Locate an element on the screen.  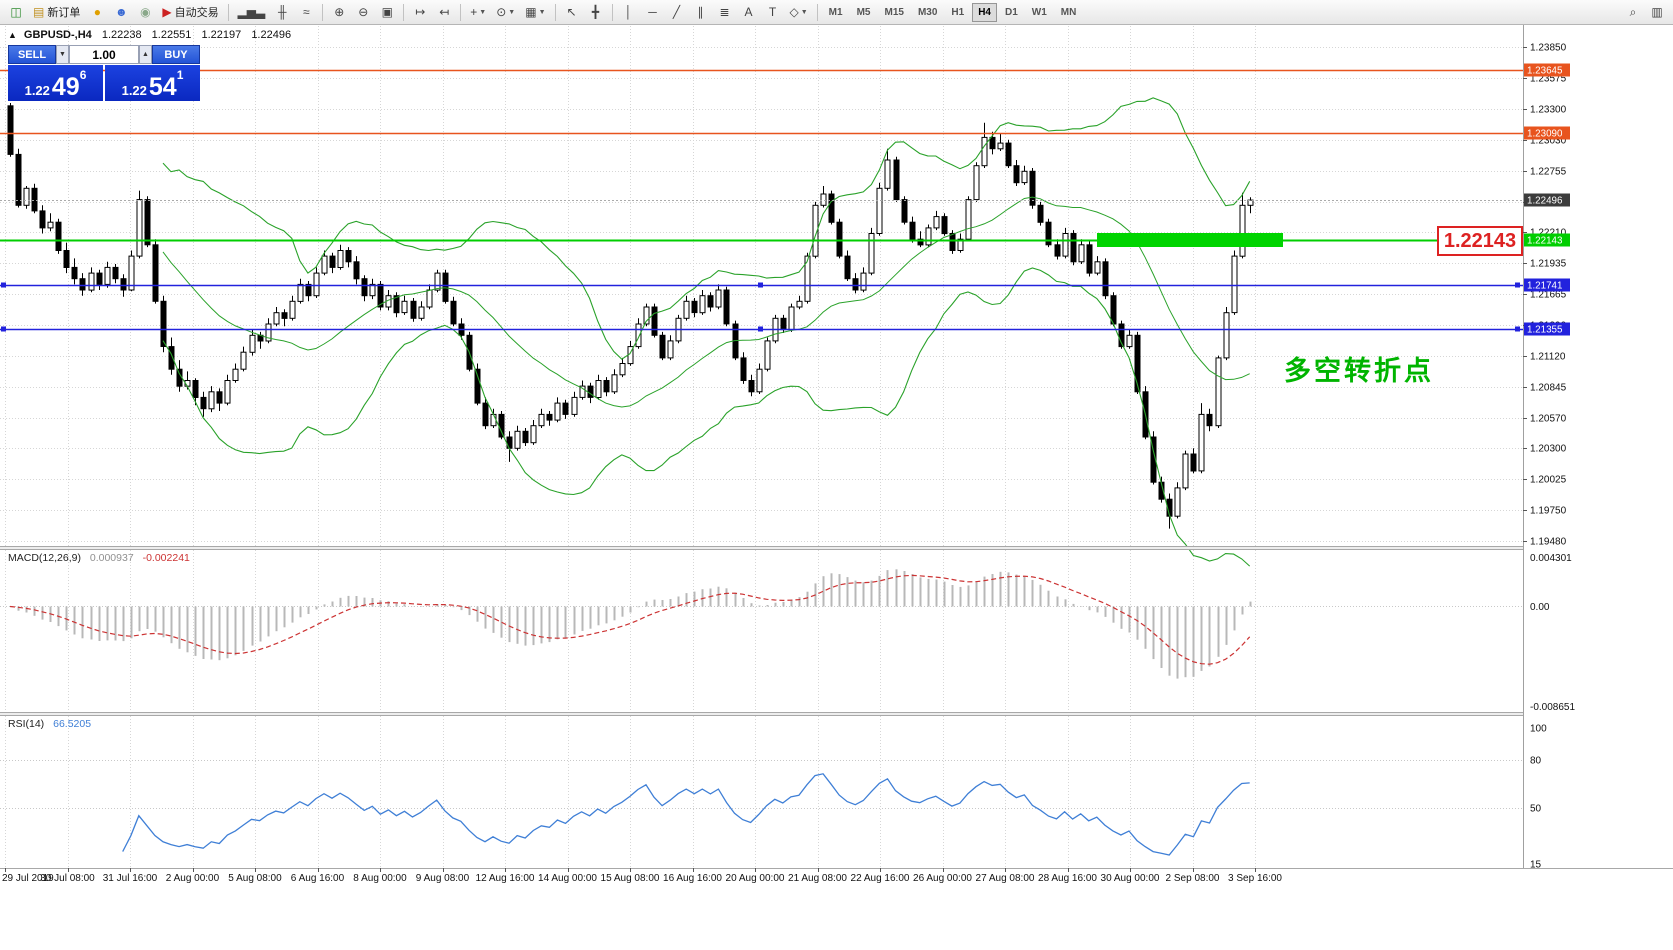
price-tag-1.21741: 1.21741 is located at coordinates (1547, 285).